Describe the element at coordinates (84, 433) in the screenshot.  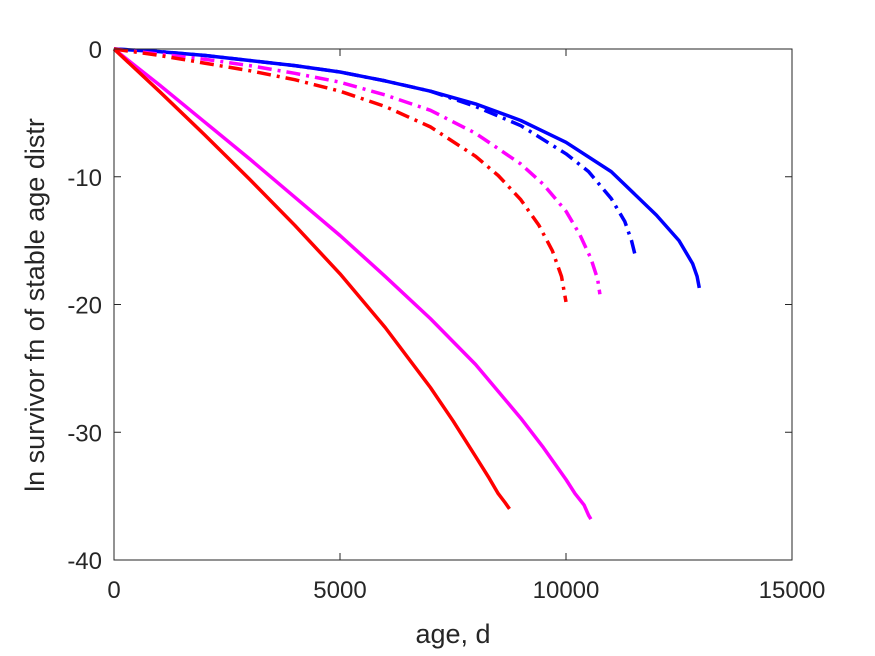
I see `y-tick-label: -30` at that location.